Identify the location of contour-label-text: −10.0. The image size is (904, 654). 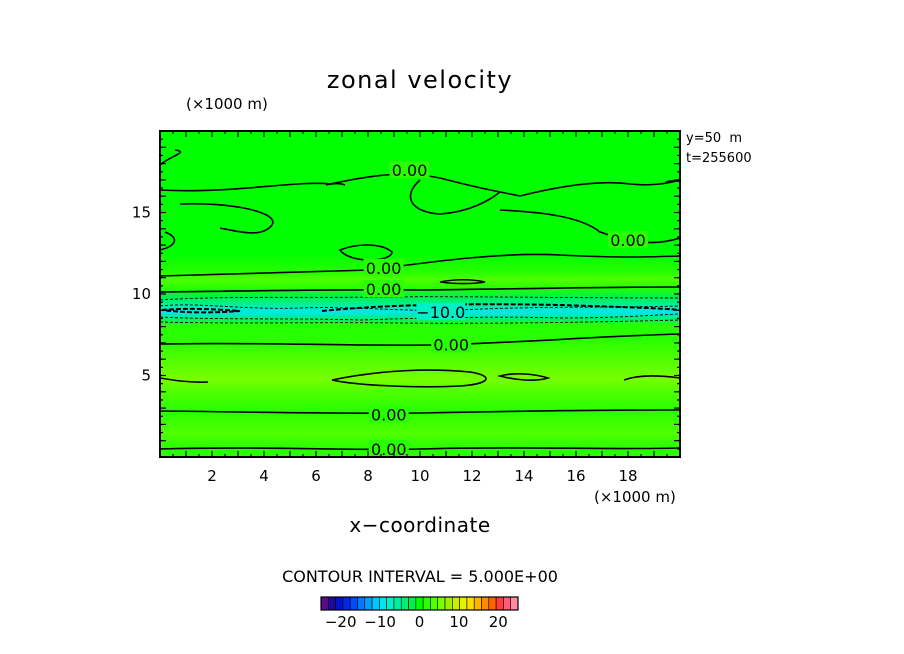
(440, 312).